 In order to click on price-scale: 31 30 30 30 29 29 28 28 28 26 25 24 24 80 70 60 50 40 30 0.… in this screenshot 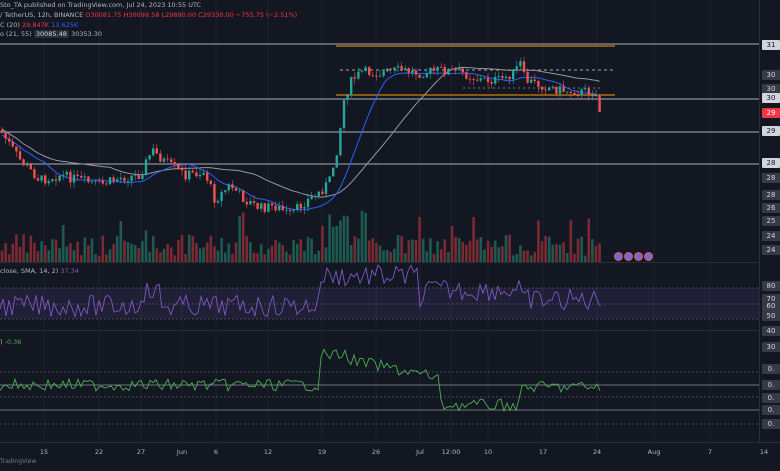, I will do `click(769, 221)`.